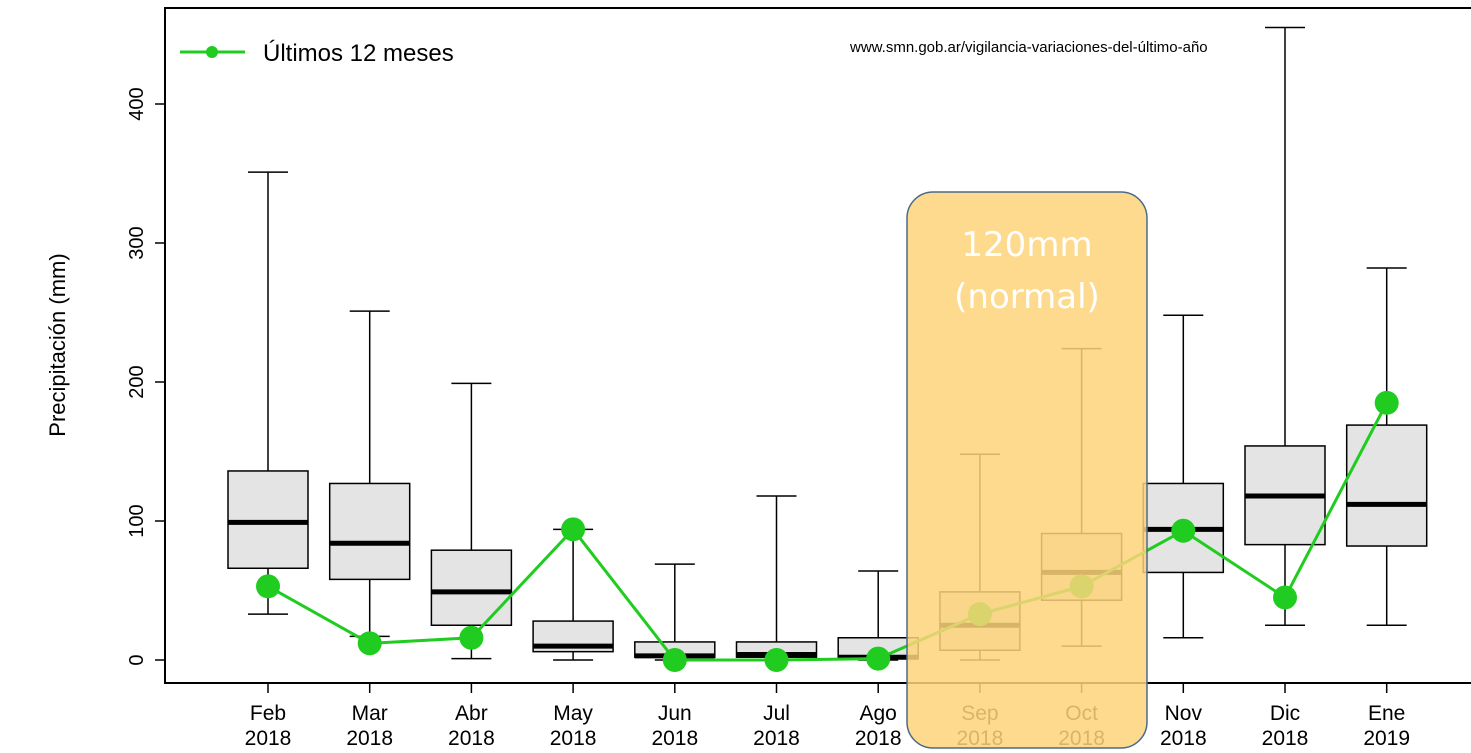  Describe the element at coordinates (268, 713) in the screenshot. I see `x-tick-label-month: Feb` at that location.